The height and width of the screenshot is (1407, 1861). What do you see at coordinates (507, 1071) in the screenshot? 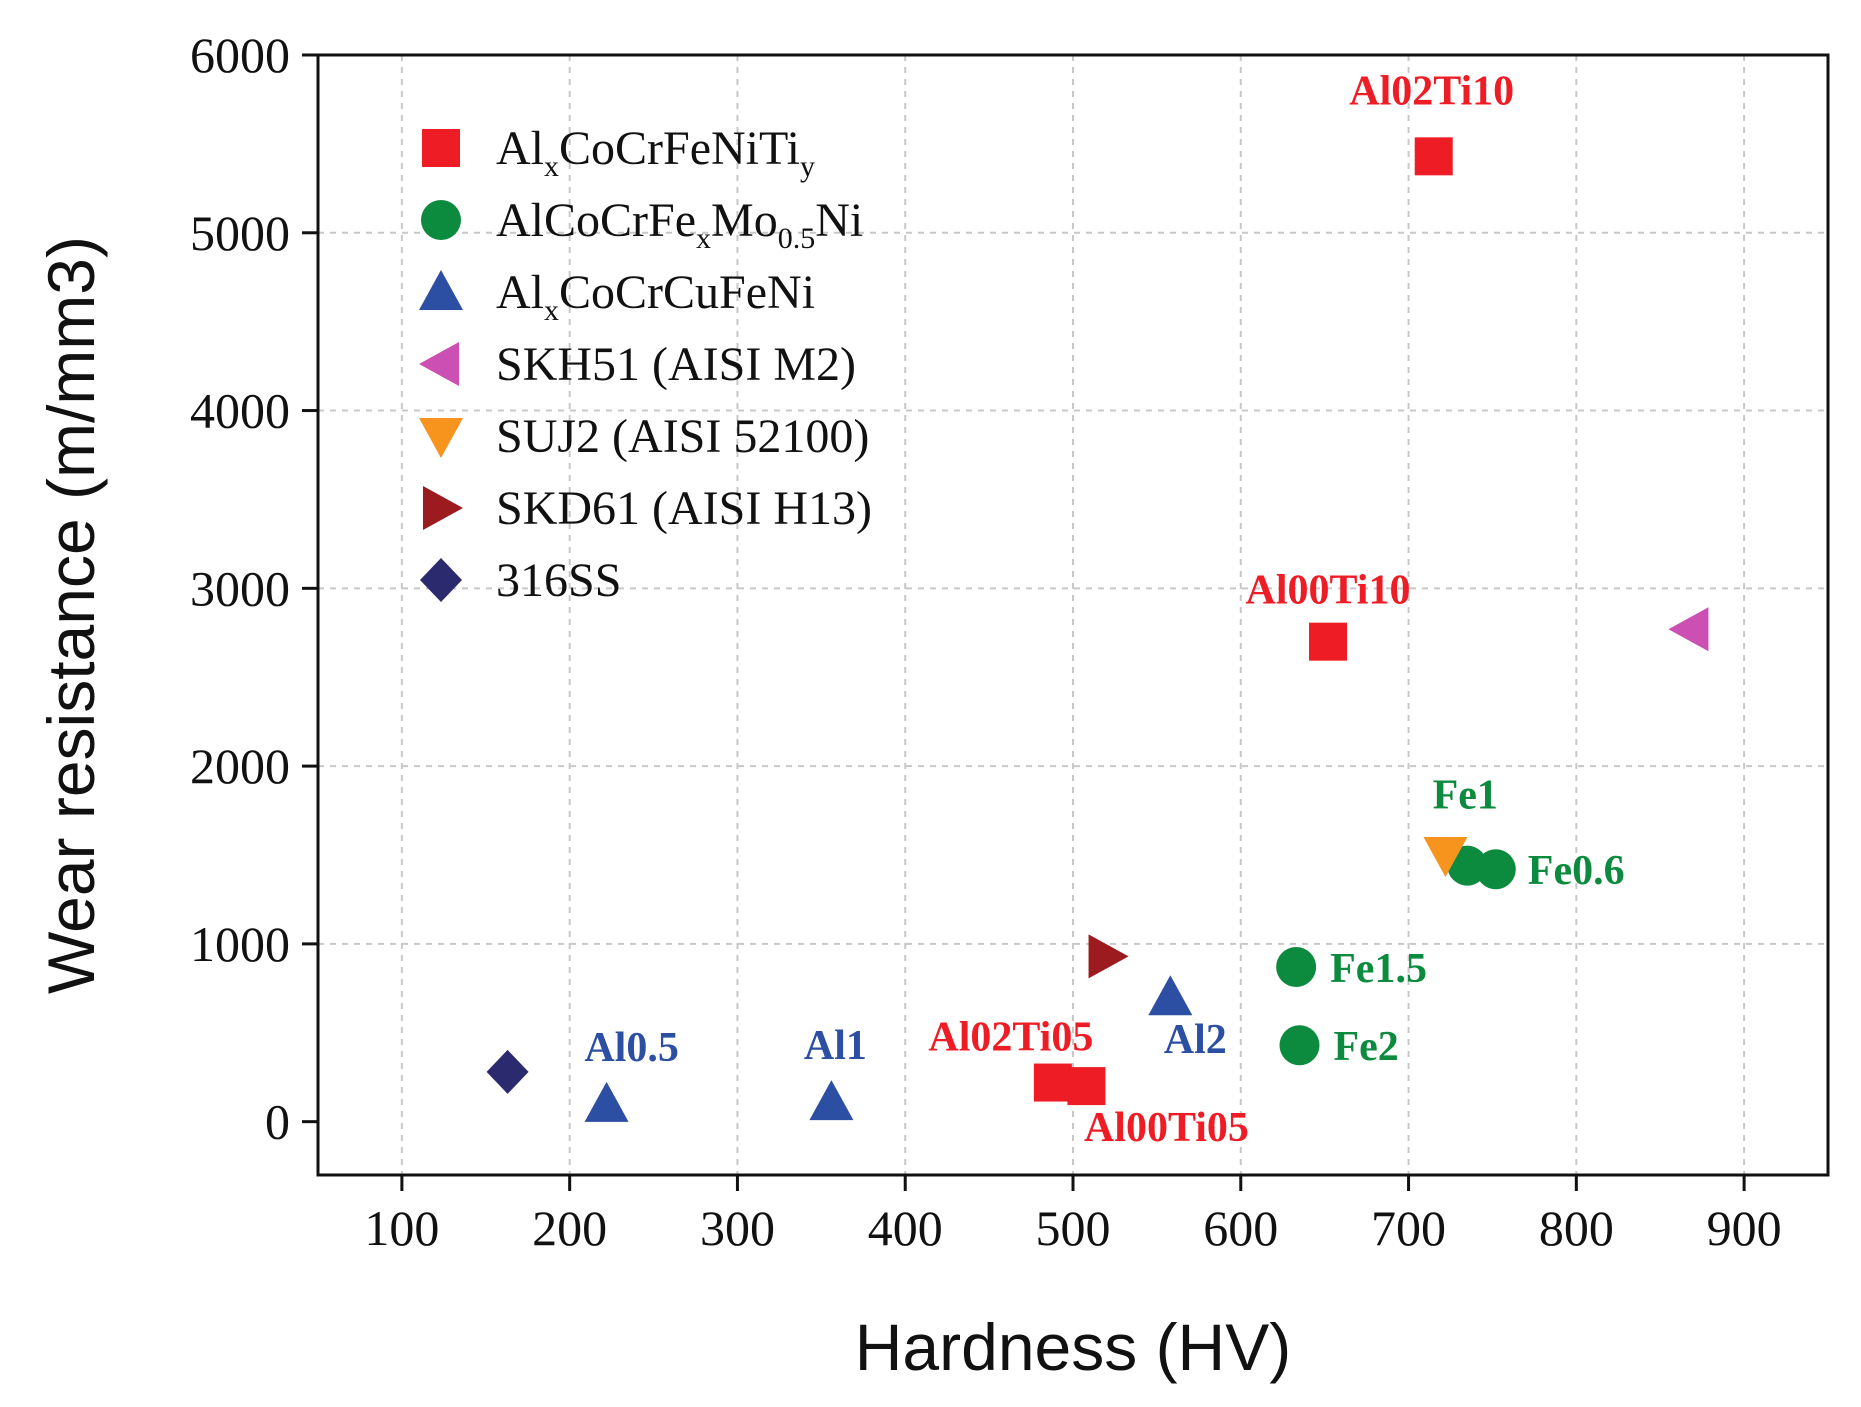
I see `diamond-point` at bounding box center [507, 1071].